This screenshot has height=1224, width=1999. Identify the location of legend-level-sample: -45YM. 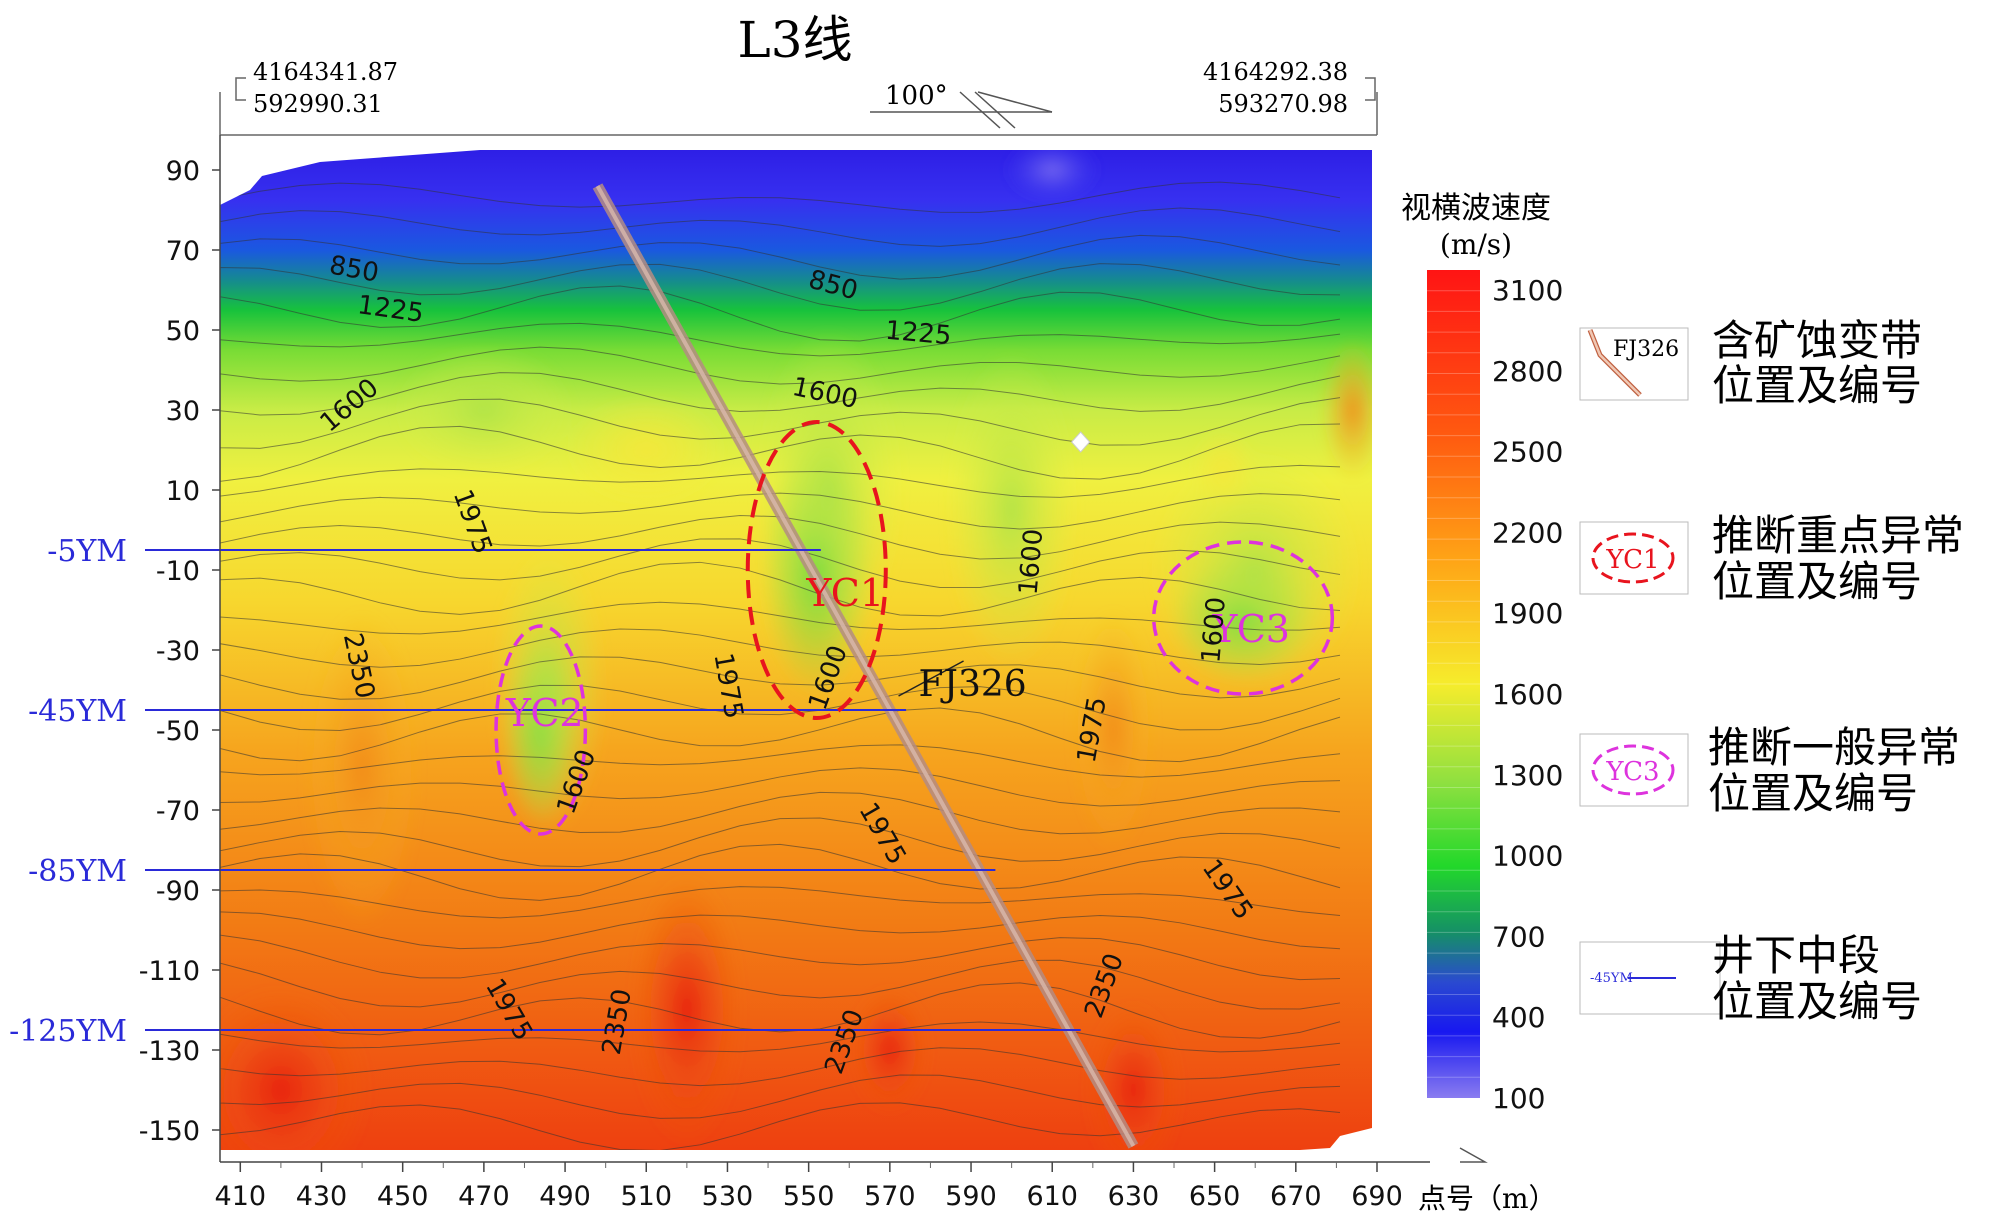
(1611, 978).